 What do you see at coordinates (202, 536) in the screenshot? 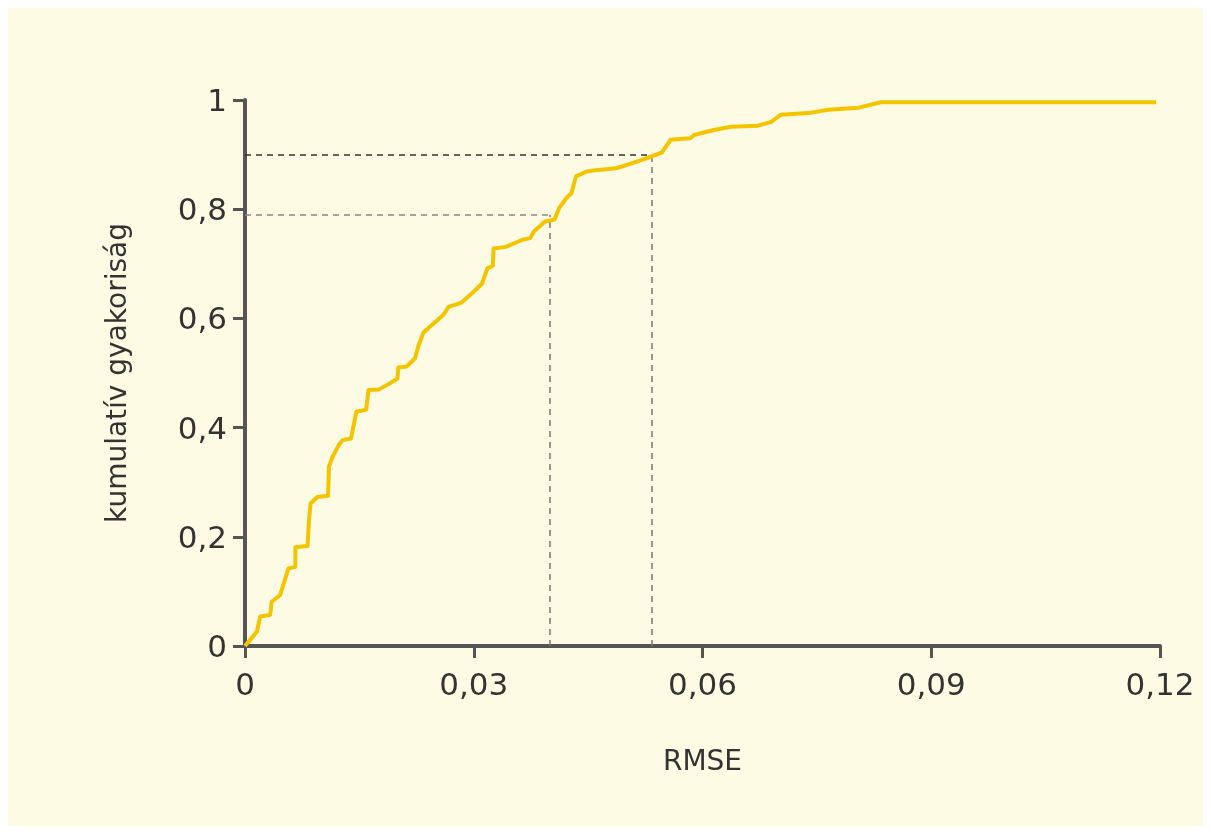
I see `y-tick-label: 0,2` at bounding box center [202, 536].